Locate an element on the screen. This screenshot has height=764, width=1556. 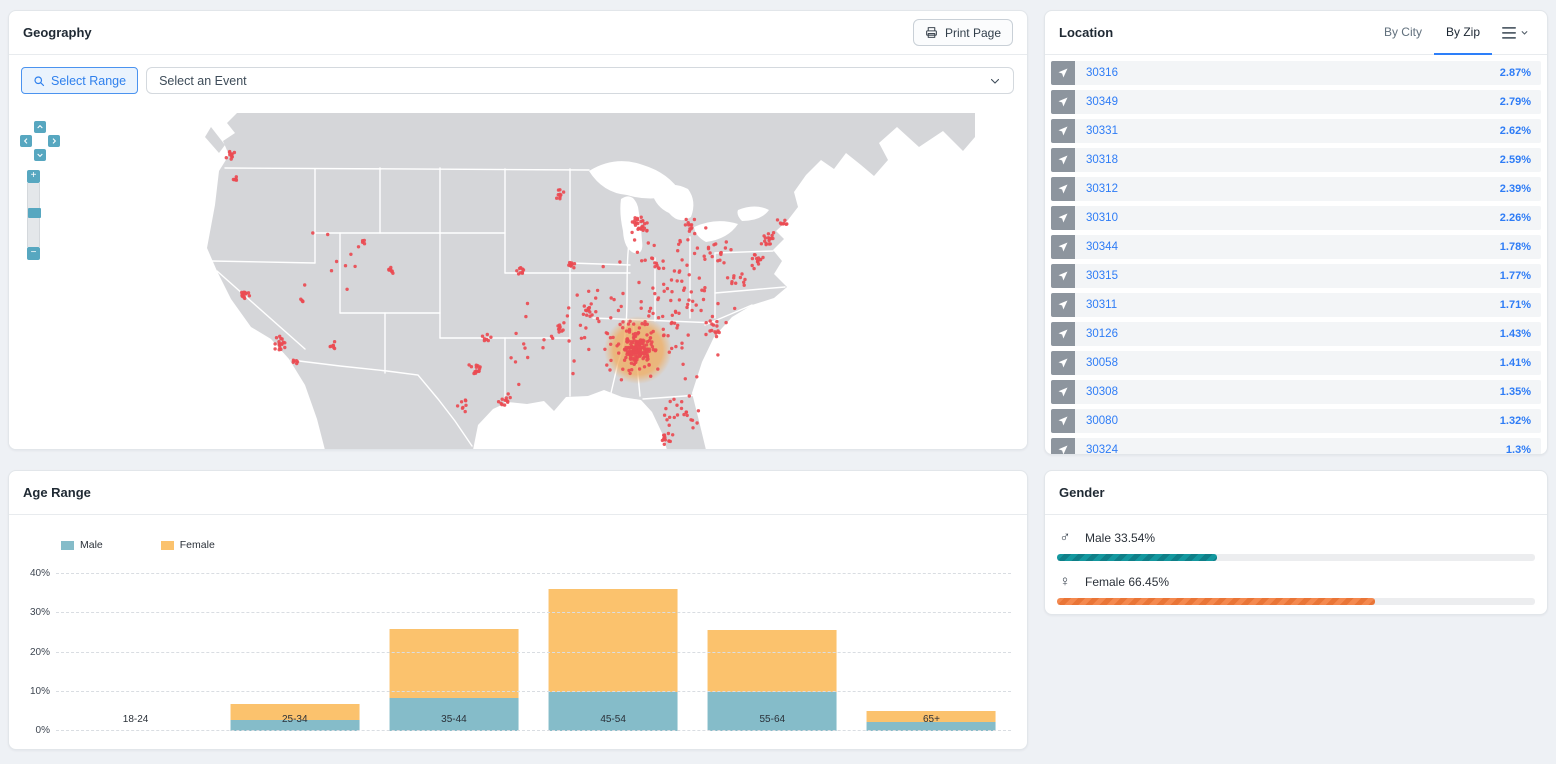
zip-link: 30080 is located at coordinates (1102, 421).